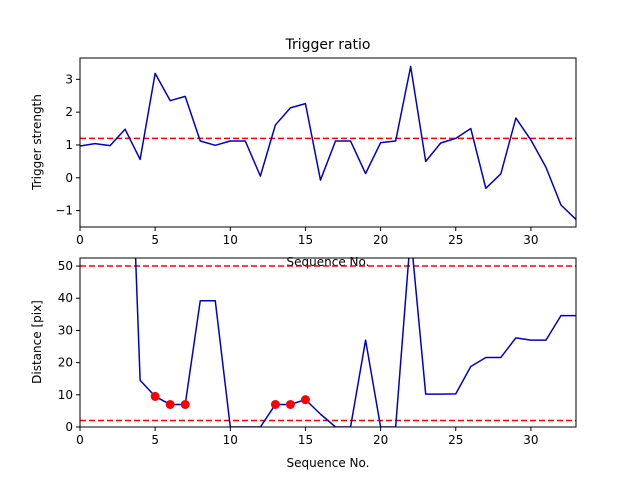 This screenshot has width=640, height=480. I want to click on top-x-tick-label: 10, so click(230, 240).